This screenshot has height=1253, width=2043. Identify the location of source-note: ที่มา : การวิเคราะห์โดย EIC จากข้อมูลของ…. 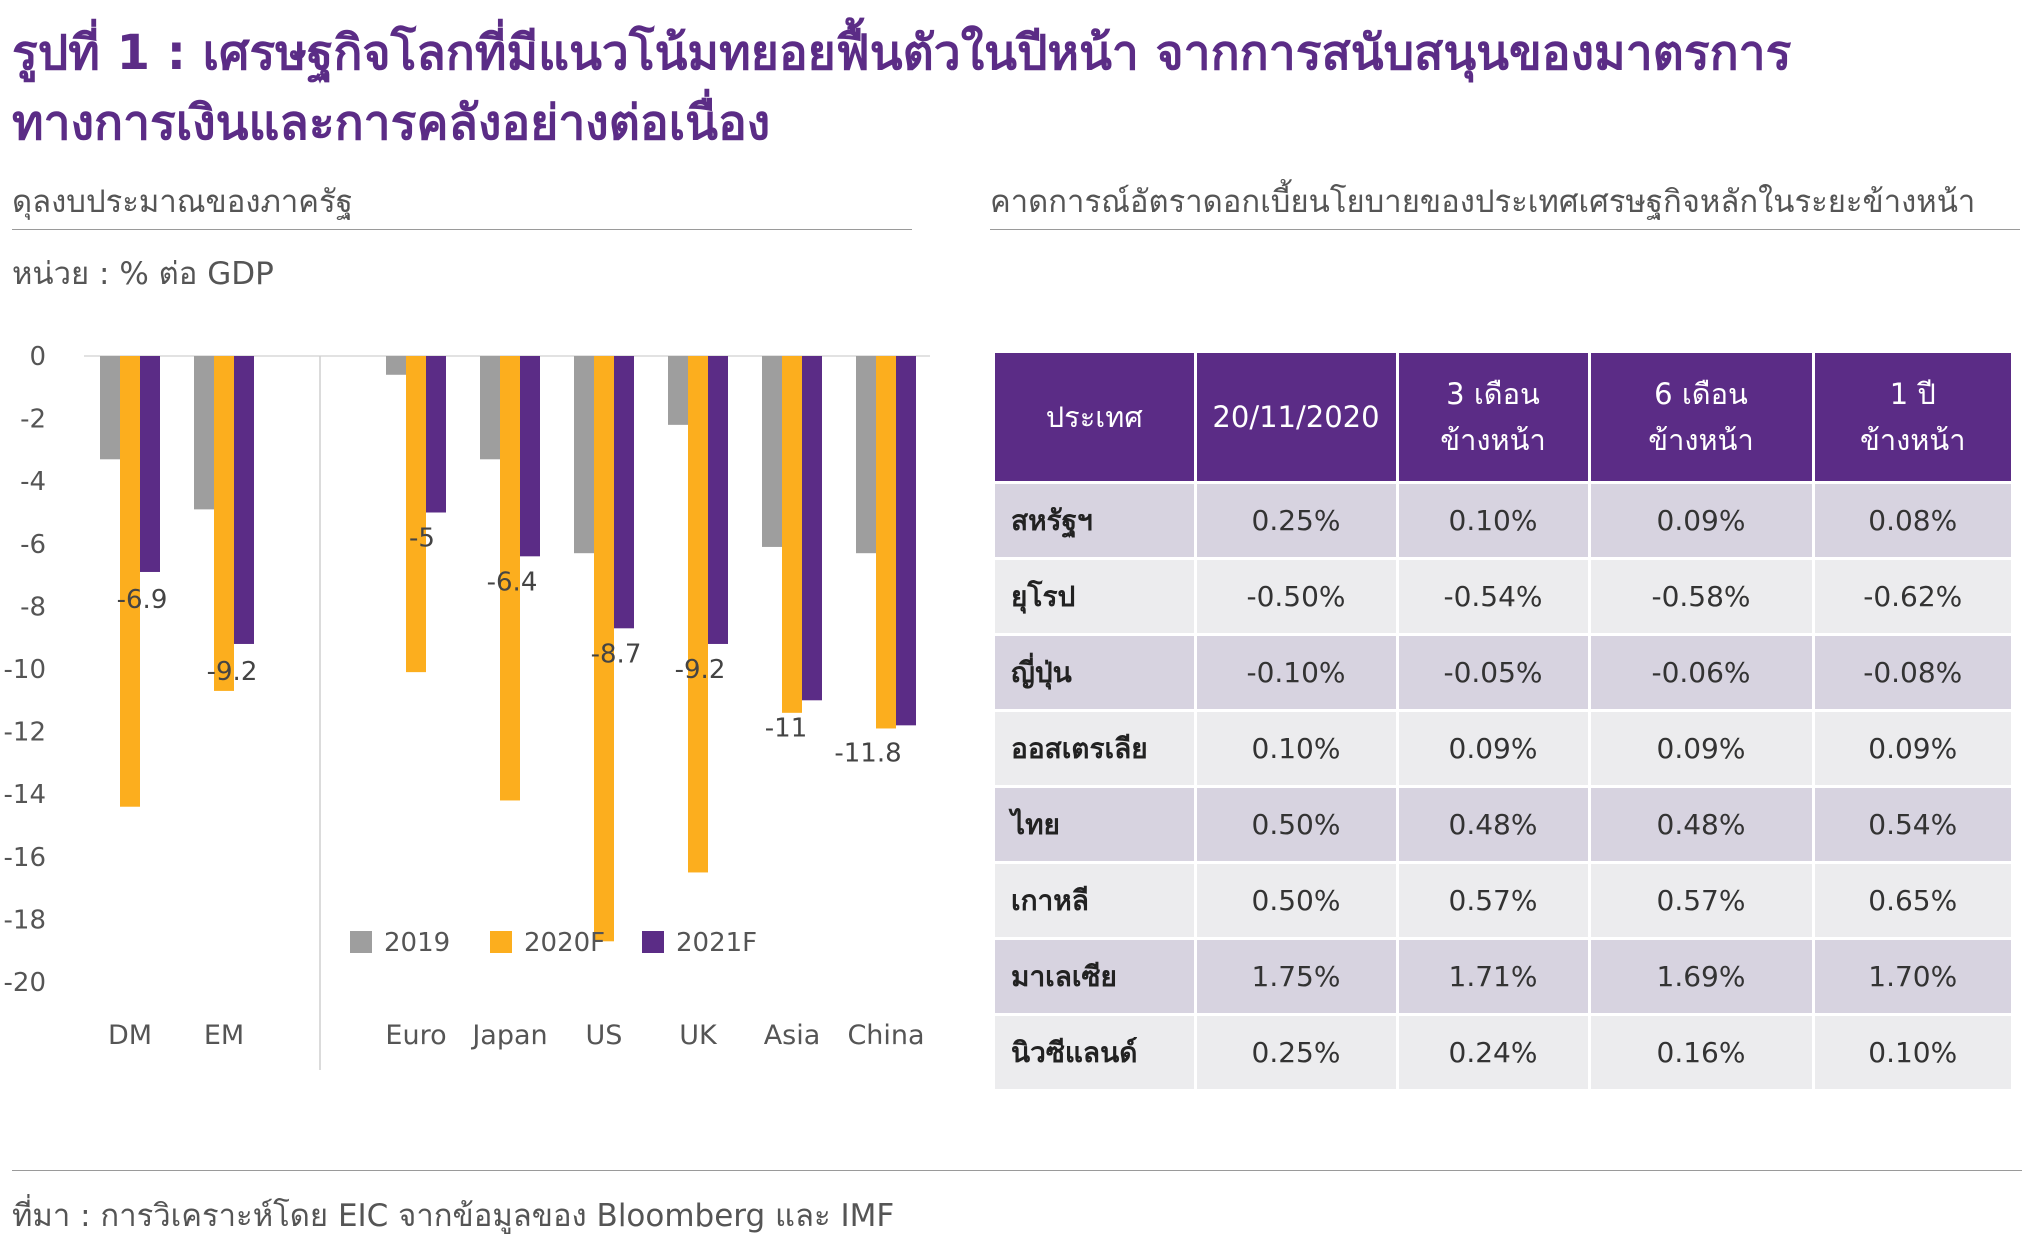
(453, 1216).